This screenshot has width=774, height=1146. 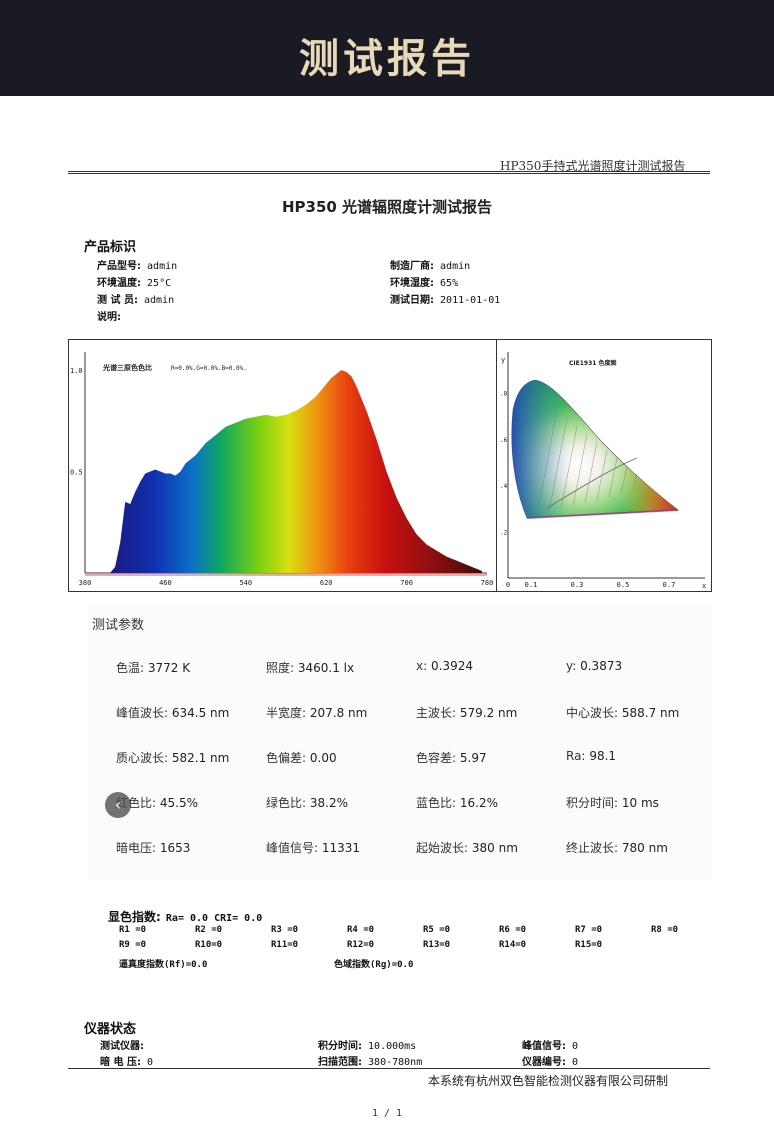 What do you see at coordinates (389, 1068) in the screenshot?
I see `footer-divider` at bounding box center [389, 1068].